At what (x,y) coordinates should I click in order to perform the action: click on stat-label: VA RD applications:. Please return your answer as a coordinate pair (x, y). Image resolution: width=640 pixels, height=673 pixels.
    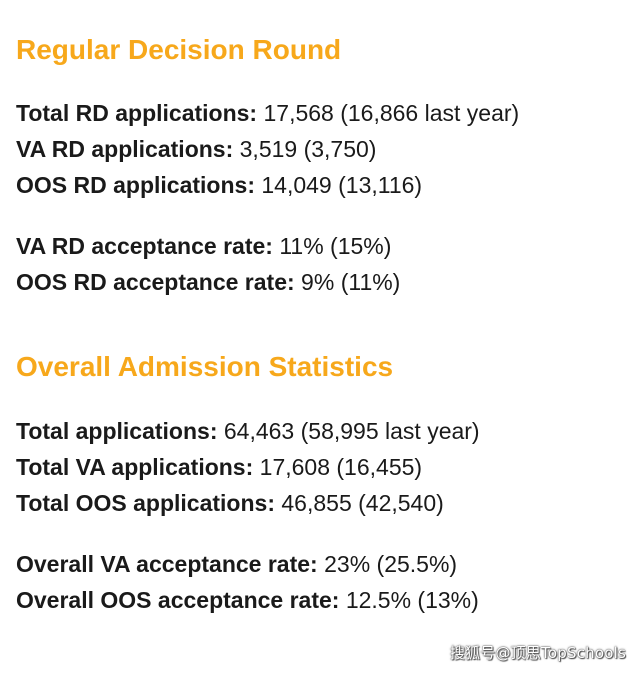
    Looking at the image, I should click on (125, 149).